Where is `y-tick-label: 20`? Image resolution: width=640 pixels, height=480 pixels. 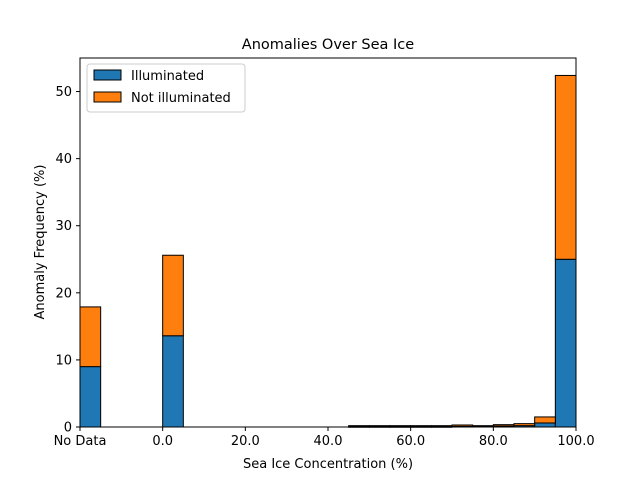
y-tick-label: 20 is located at coordinates (63, 293).